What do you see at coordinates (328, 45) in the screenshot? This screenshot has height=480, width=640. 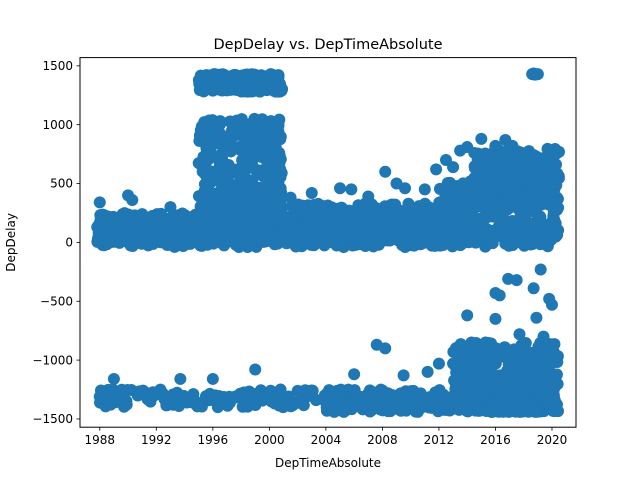 I see `chart-title: DepDelay vs. DepTimeAbsolute` at bounding box center [328, 45].